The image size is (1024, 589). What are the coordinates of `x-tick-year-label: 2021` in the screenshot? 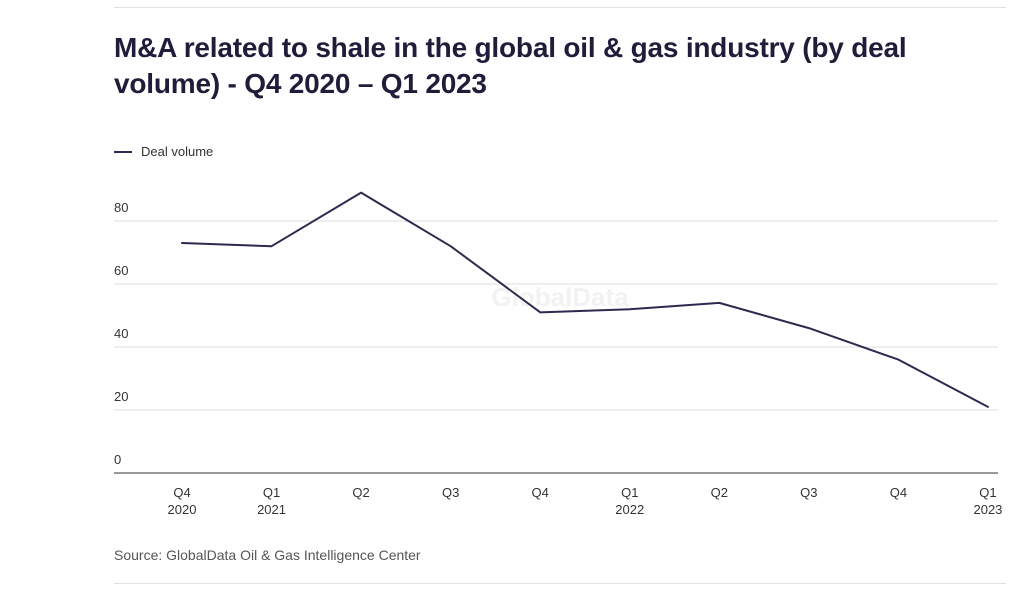 It's located at (271, 509).